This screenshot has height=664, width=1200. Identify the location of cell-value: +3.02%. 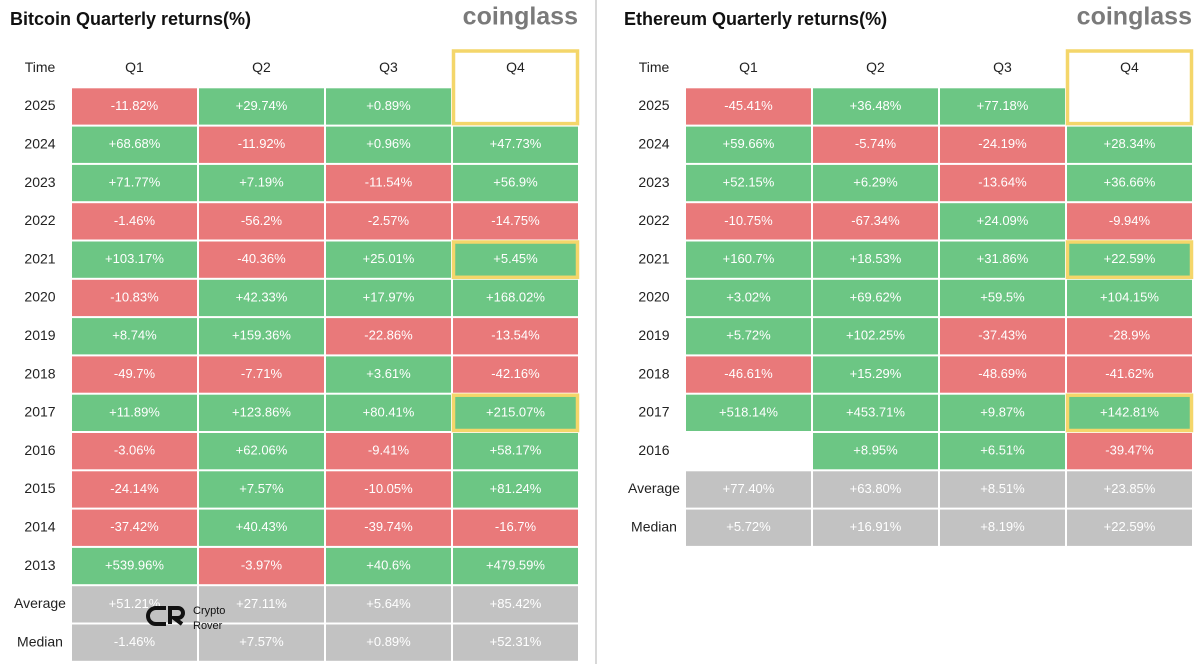
(748, 296).